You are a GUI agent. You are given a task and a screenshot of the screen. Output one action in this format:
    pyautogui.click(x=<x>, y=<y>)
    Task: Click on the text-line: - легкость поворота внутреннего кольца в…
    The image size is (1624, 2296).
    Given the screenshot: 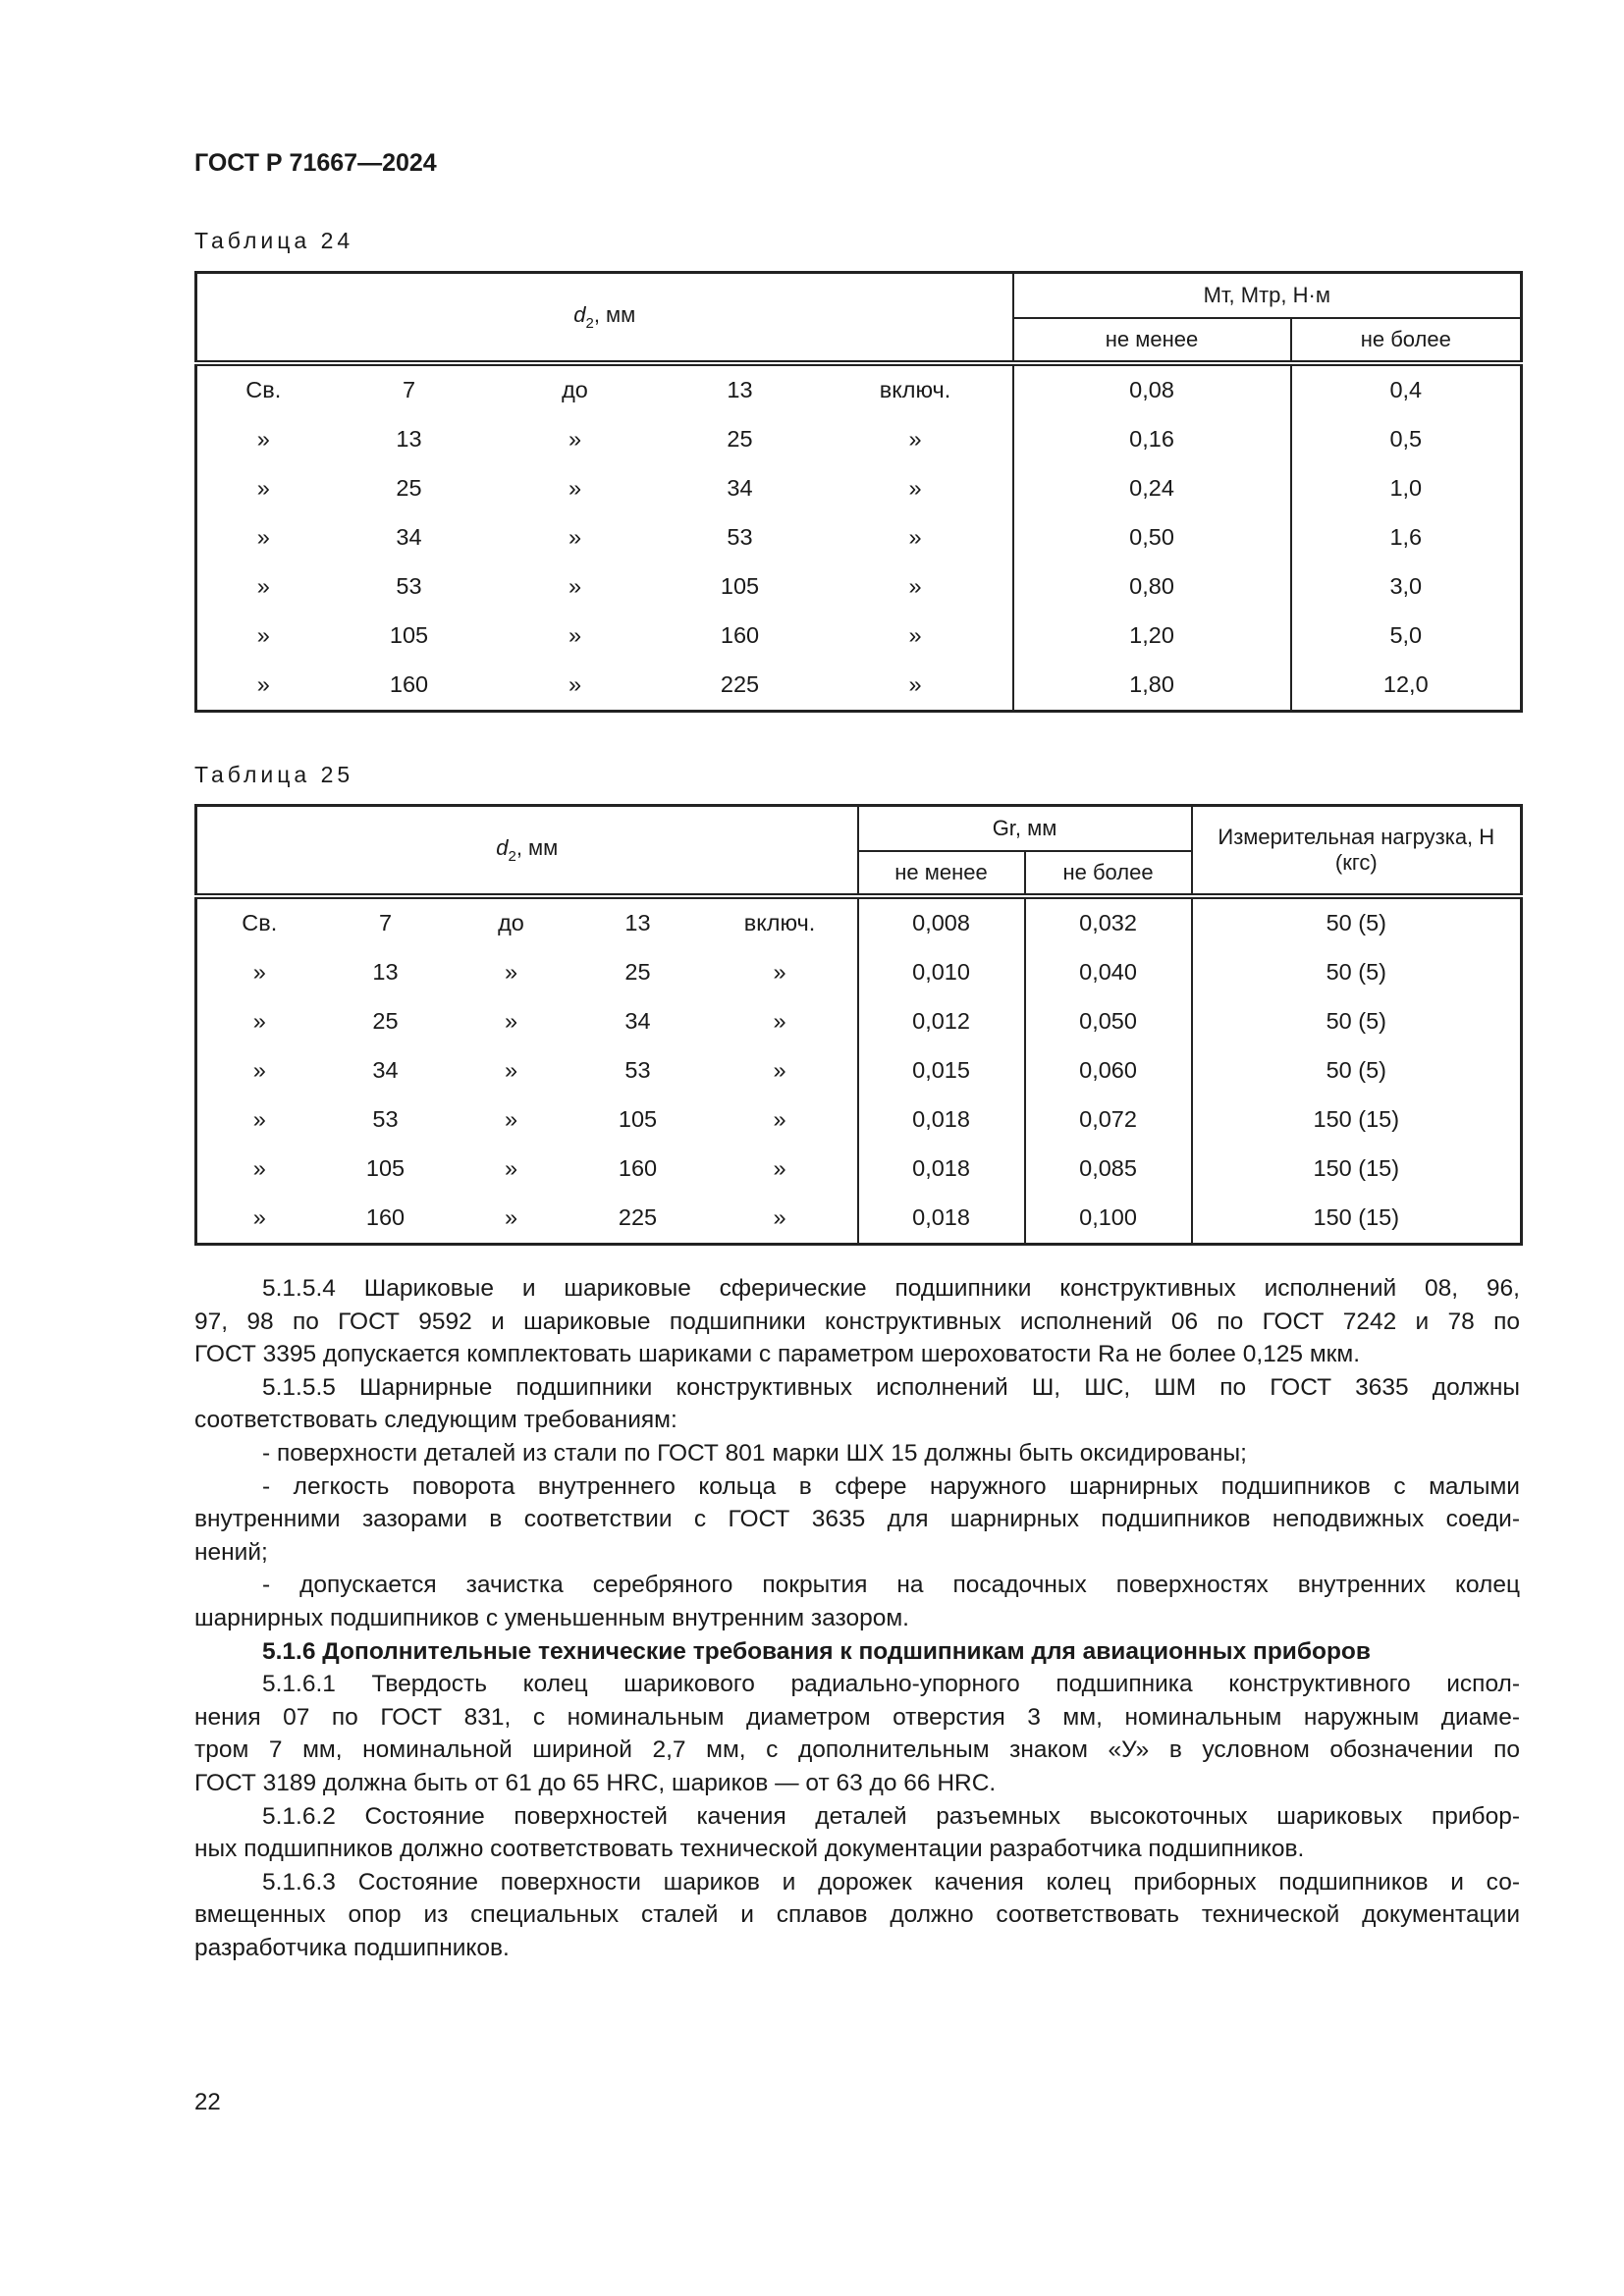 What is the action you would take?
    pyautogui.click(x=891, y=1486)
    